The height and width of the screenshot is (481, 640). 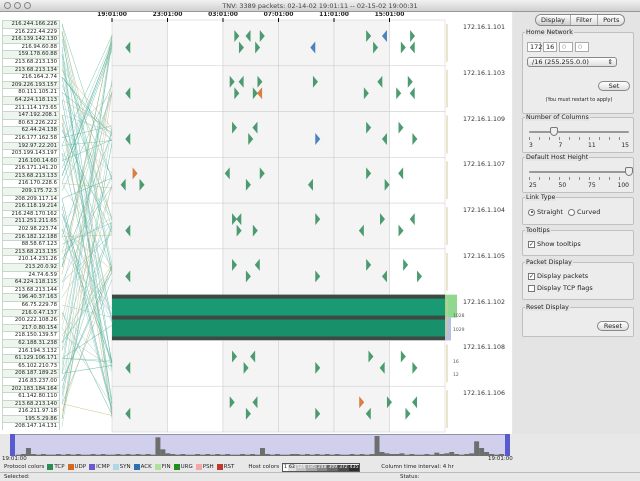 I want to click on local-host-label: 172.16.1.107, so click(x=484, y=165).